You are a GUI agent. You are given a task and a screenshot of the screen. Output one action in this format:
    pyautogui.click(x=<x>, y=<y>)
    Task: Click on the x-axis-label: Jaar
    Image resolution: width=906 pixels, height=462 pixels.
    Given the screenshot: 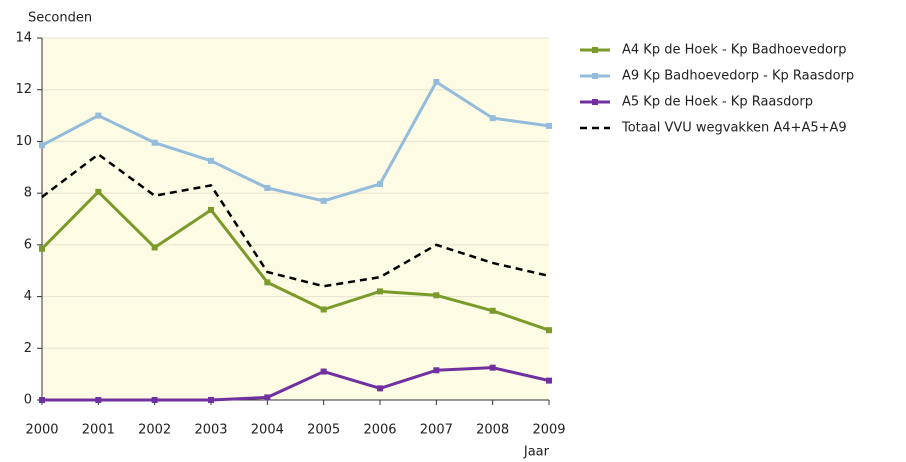 What is the action you would take?
    pyautogui.click(x=536, y=452)
    